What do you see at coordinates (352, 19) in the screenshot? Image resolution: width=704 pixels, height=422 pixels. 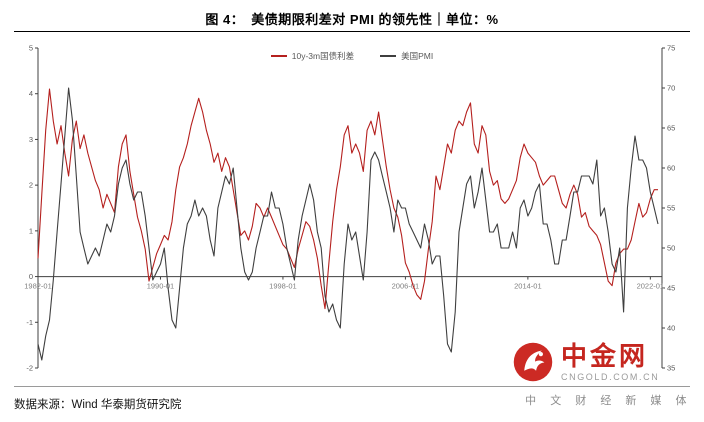 I see `figure-title: 图 4： 美债期限利差对 PMI 的领先性｜单位：%` at bounding box center [352, 19].